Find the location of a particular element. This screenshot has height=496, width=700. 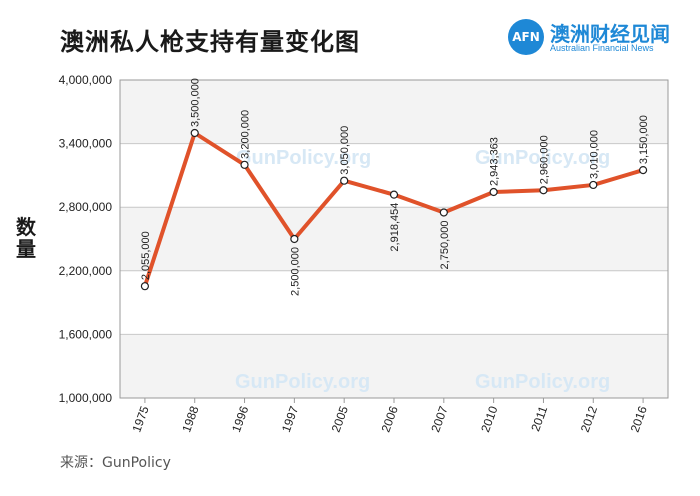

x-tick-label: 2012 is located at coordinates (589, 419).